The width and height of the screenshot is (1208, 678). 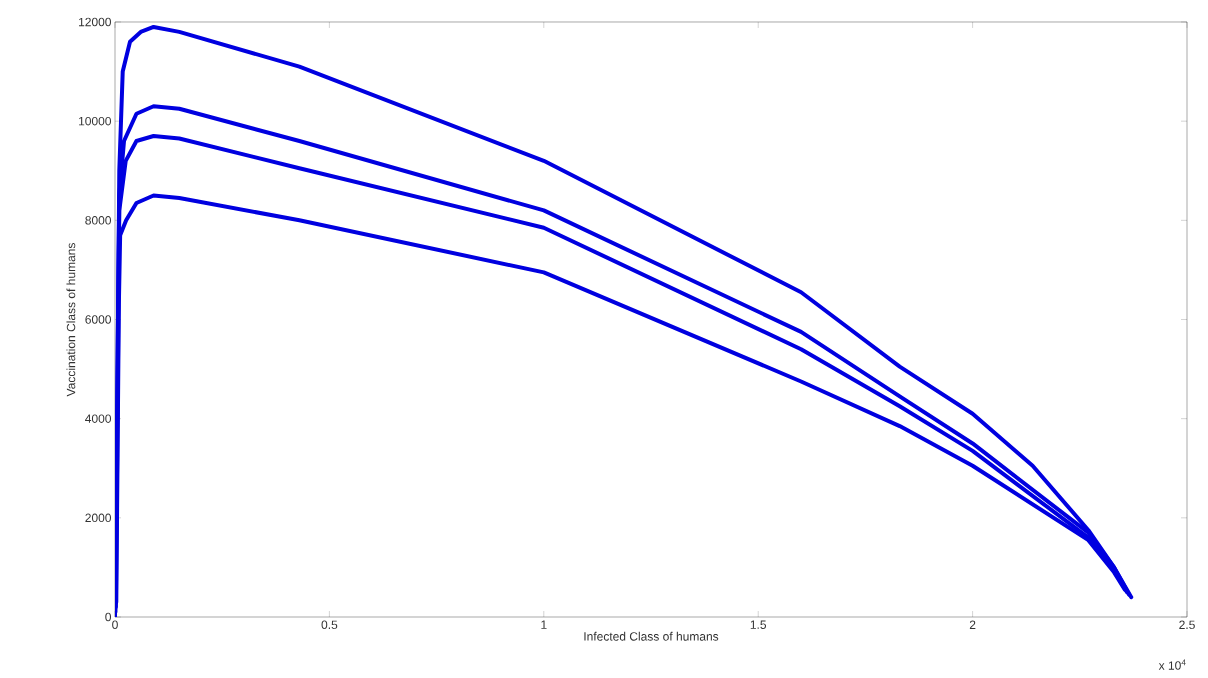 I want to click on text: x 10$^{4}$, so click(x=1172, y=664).